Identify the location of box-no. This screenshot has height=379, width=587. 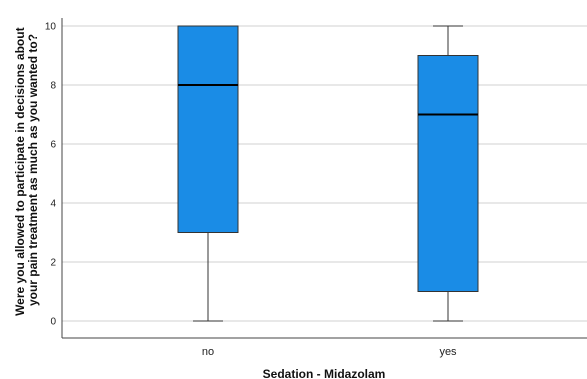
(208, 173).